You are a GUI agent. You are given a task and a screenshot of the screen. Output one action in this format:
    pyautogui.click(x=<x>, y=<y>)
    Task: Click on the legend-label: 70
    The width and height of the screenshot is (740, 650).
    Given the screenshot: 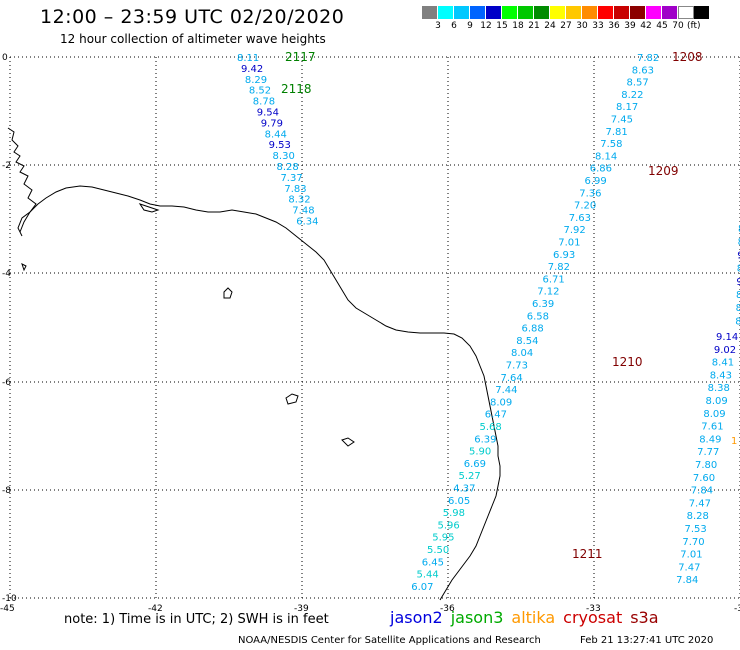 What is the action you would take?
    pyautogui.click(x=678, y=26)
    